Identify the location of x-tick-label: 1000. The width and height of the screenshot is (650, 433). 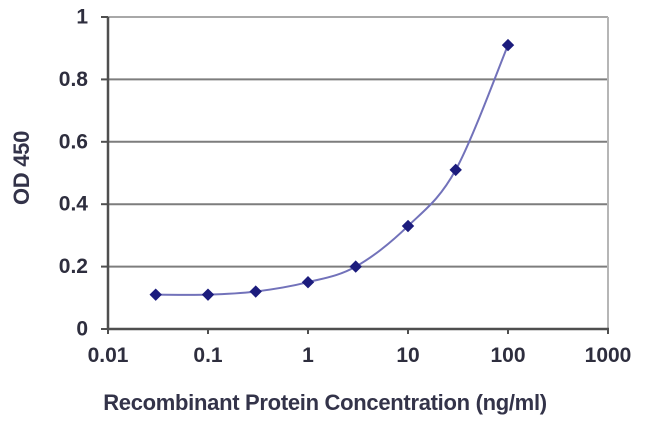
(608, 355).